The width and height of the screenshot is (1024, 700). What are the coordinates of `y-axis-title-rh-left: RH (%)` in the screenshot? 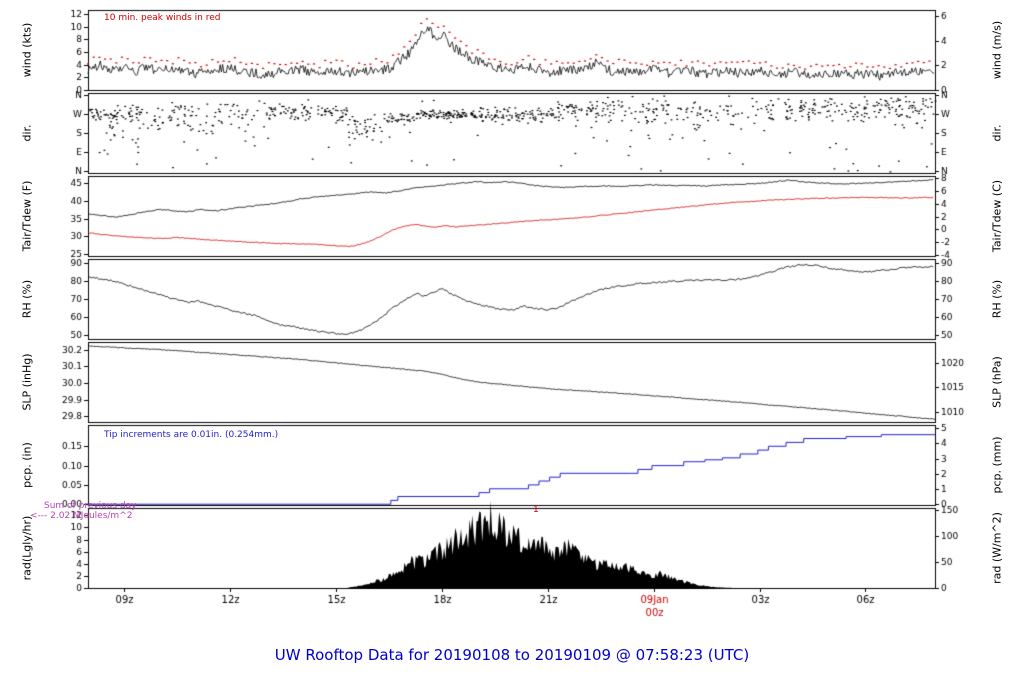 It's located at (27, 299).